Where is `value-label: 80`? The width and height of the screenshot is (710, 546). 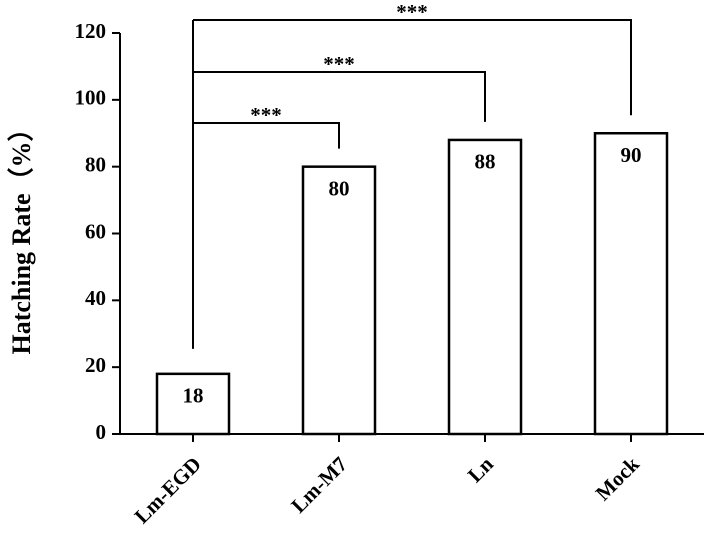
value-label: 80 is located at coordinates (339, 188).